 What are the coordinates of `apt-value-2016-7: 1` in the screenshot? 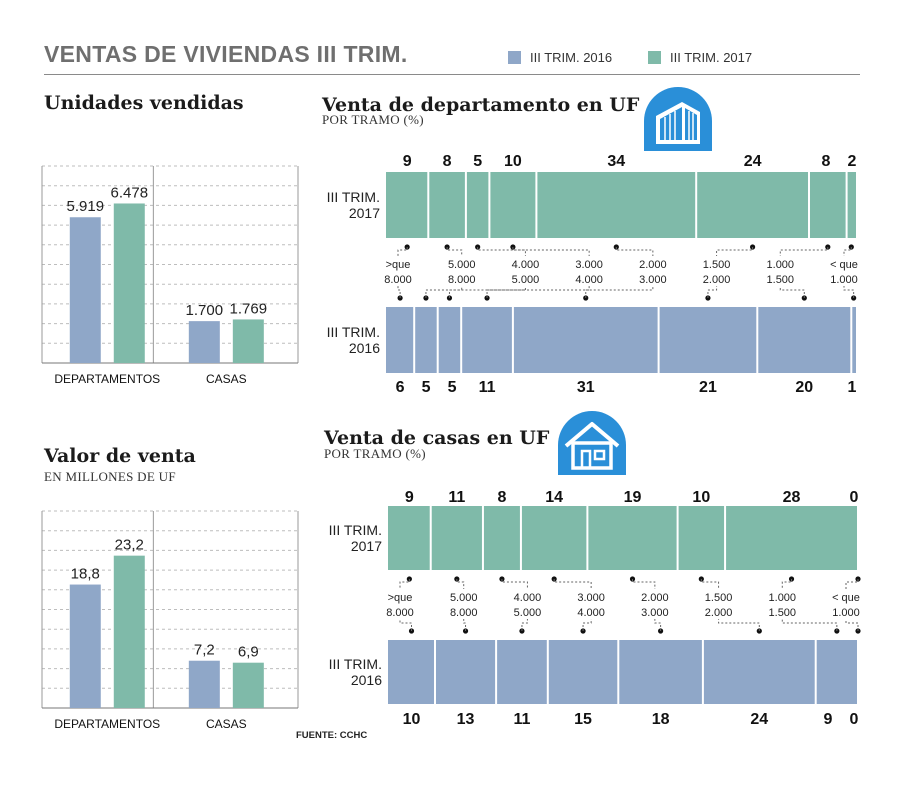 It's located at (852, 387).